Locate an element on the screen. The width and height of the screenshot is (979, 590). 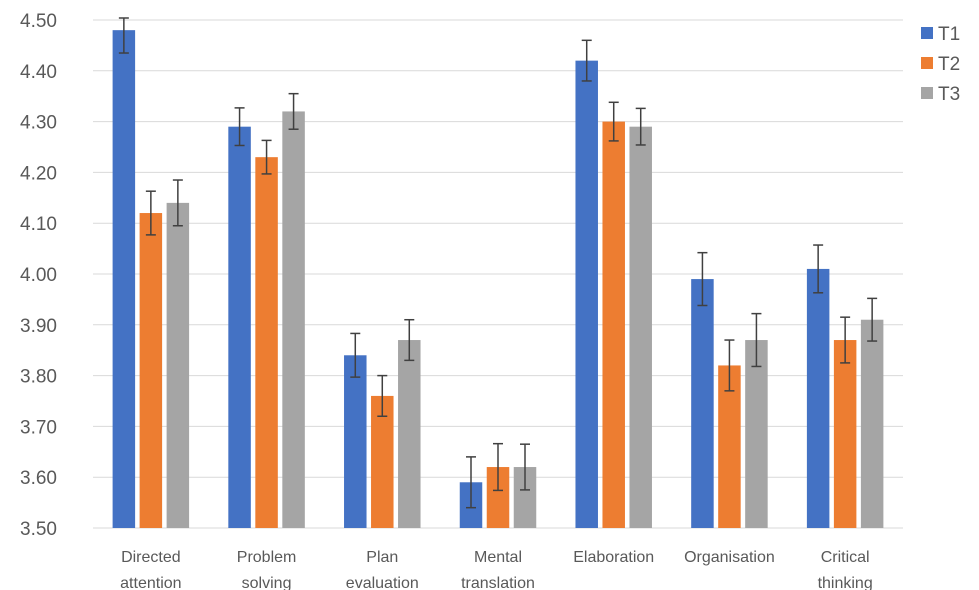
x-category-label: Critical thinking is located at coordinates (845, 569).